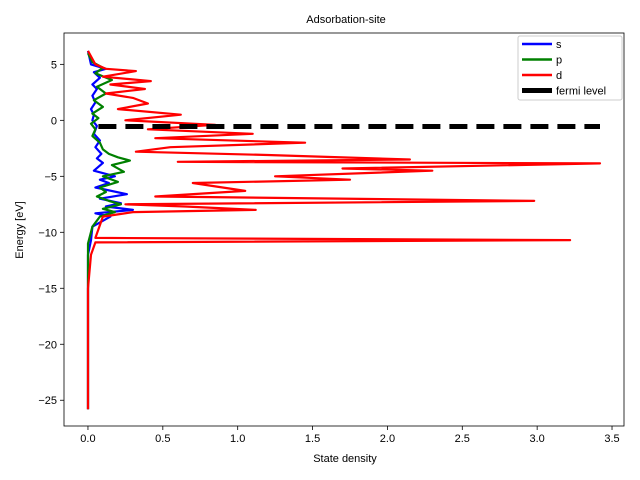 This screenshot has height=480, width=640. I want to click on y-tick-label: −15, so click(47, 289).